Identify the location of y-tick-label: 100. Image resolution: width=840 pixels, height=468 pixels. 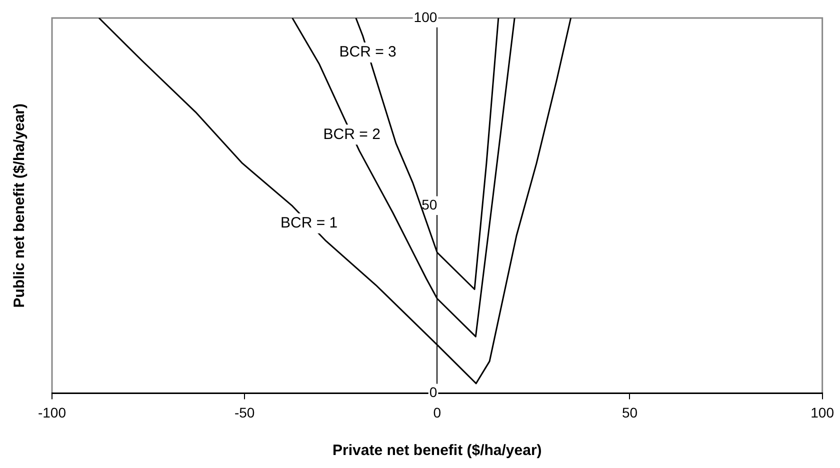
(426, 16).